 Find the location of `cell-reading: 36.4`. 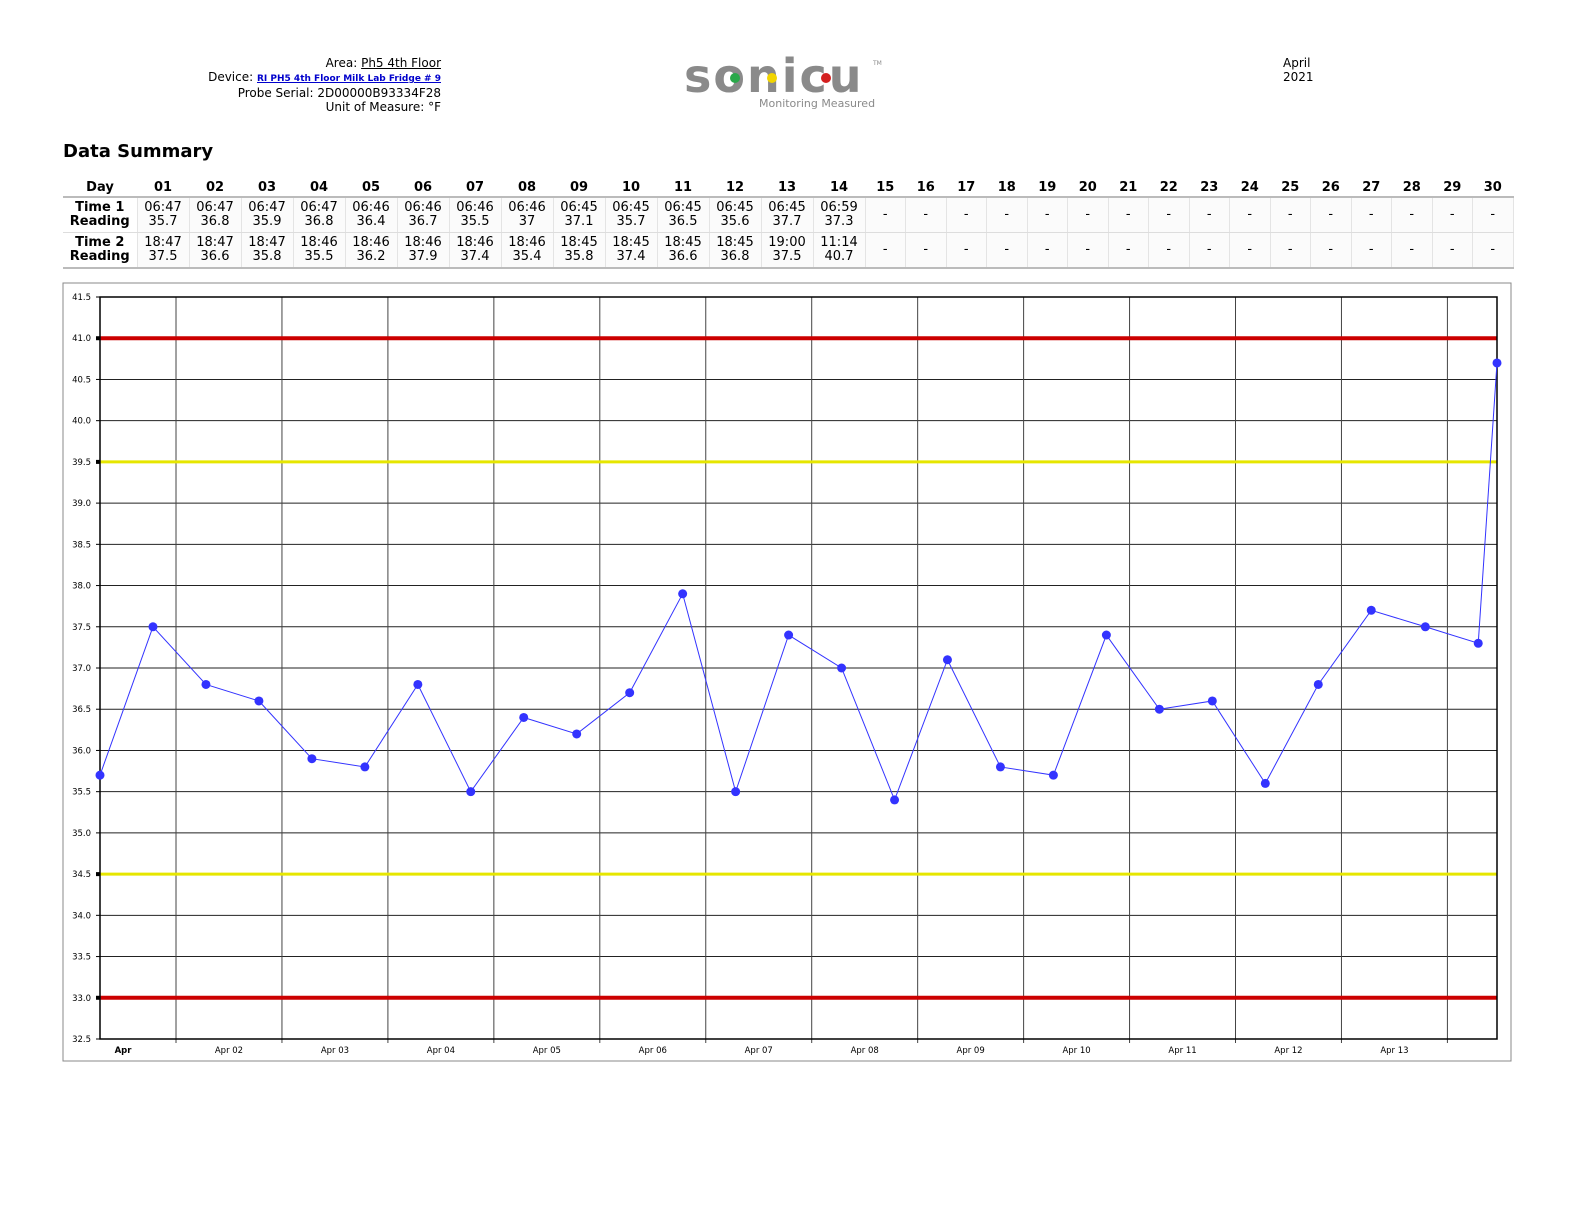

cell-reading: 36.4 is located at coordinates (371, 221).